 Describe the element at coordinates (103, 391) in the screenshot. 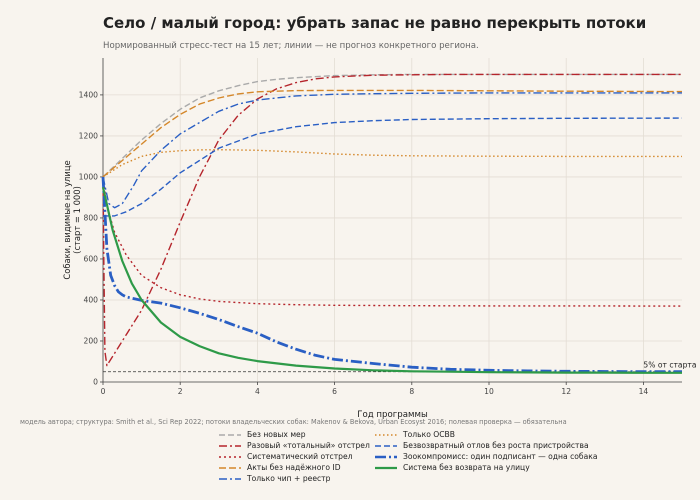

I see `x-tick-label: 0` at that location.